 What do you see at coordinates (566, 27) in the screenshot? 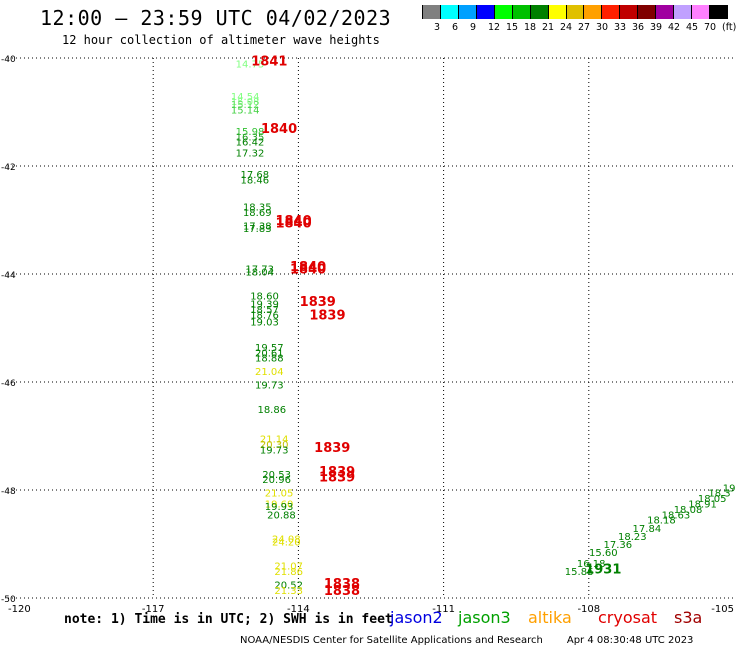
I see `scale-label: 24` at bounding box center [566, 27].